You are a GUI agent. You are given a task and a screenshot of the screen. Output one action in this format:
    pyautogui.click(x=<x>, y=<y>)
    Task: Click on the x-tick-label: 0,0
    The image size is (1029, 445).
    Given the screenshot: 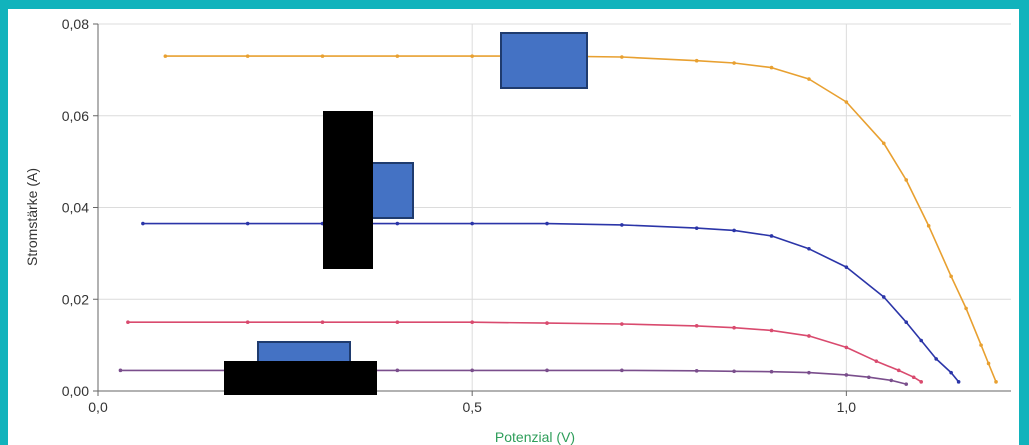 What is the action you would take?
    pyautogui.click(x=98, y=407)
    